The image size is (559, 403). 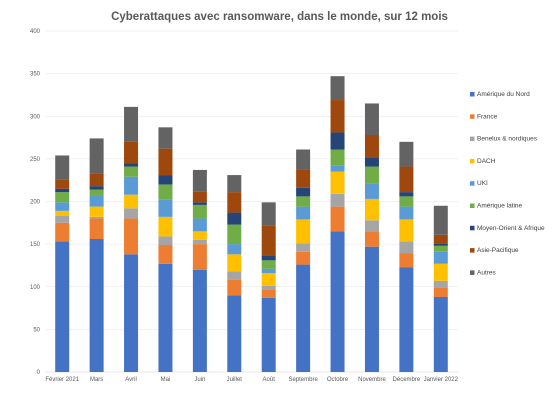 I want to click on legend-label: France, so click(x=487, y=116).